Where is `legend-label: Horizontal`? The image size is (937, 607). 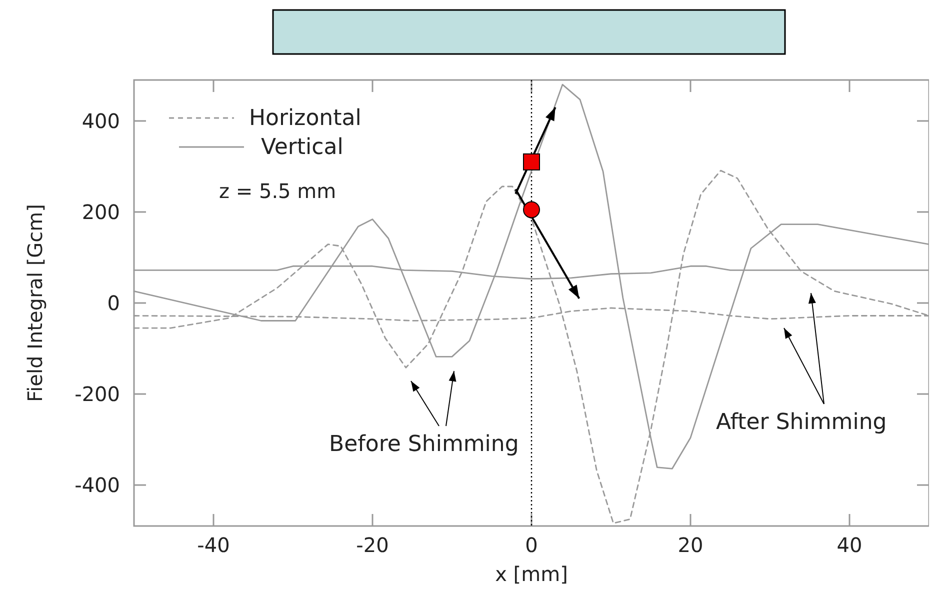 legend-label: Horizontal is located at coordinates (305, 118).